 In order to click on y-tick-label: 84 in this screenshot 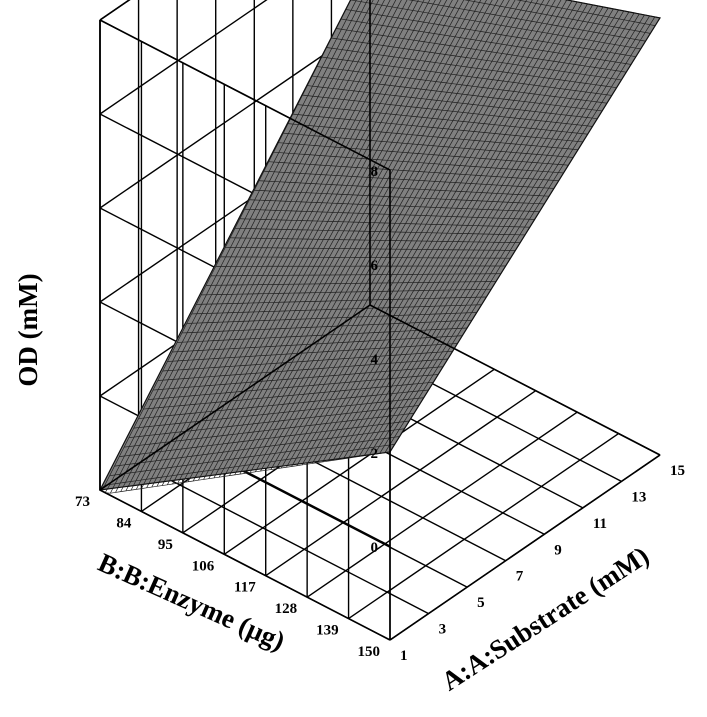, I will do `click(124, 523)`.